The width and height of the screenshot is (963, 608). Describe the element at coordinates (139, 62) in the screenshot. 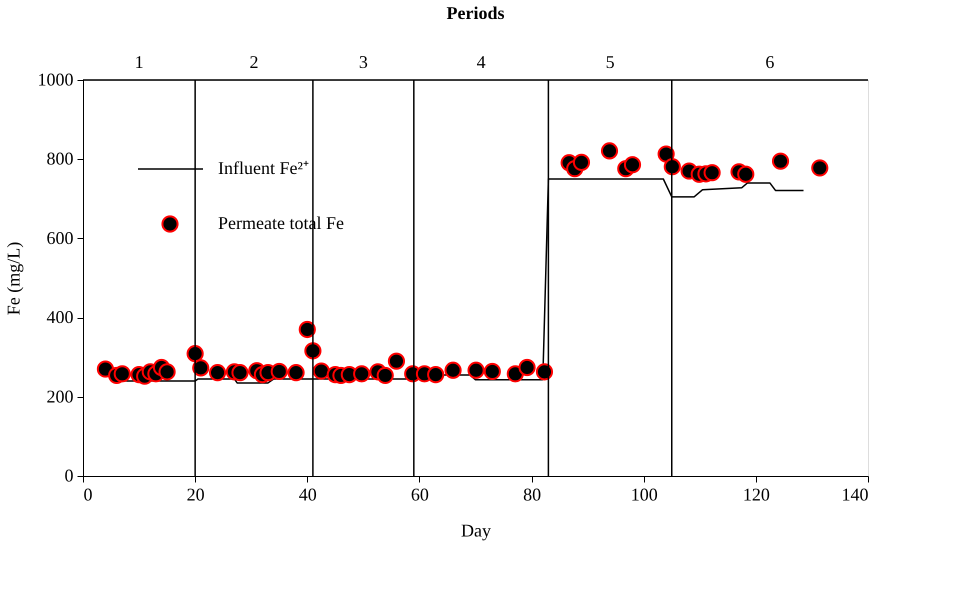

I see `text: 1` at that location.